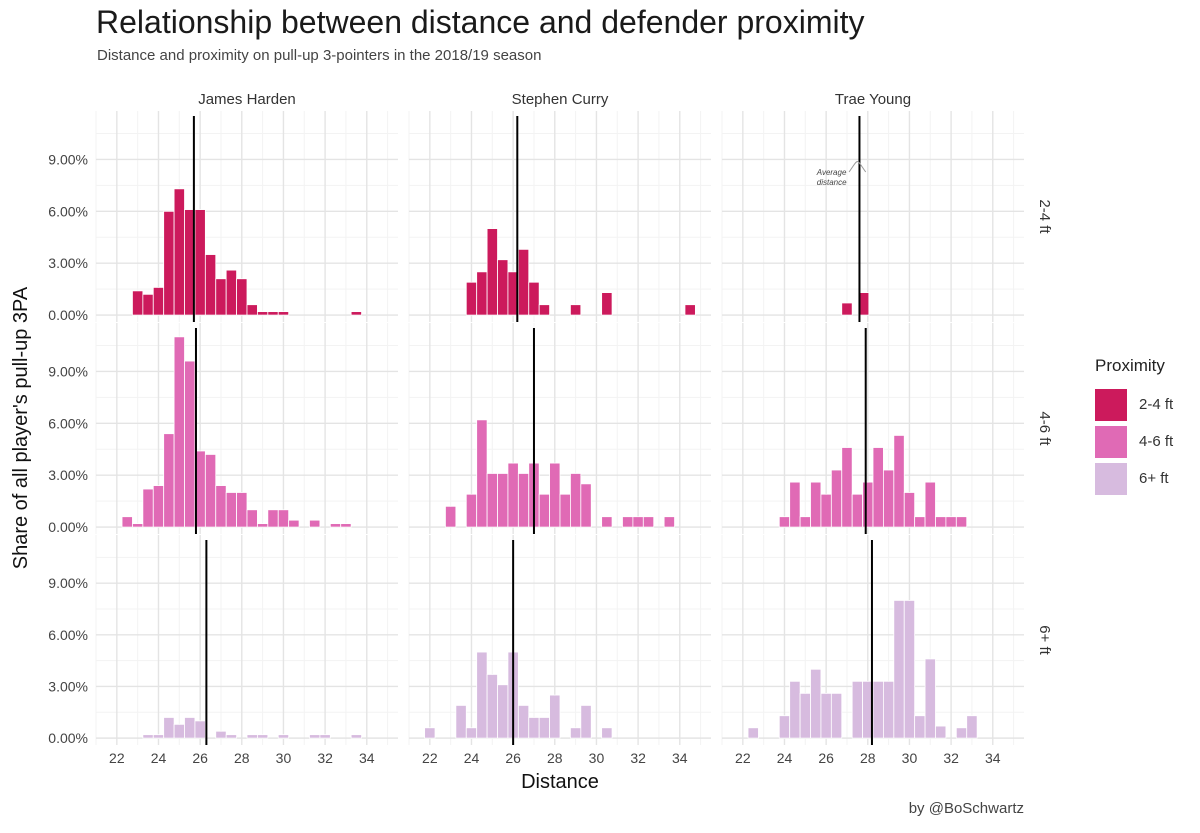 The height and width of the screenshot is (833, 1200). Describe the element at coordinates (1156, 404) in the screenshot. I see `legend-label: 2-4 ft` at that location.